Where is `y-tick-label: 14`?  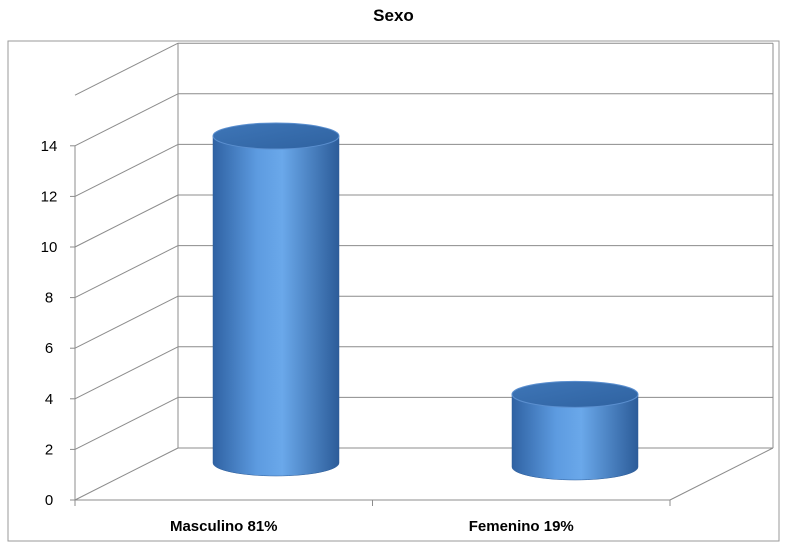 y-tick-label: 14 is located at coordinates (49, 146).